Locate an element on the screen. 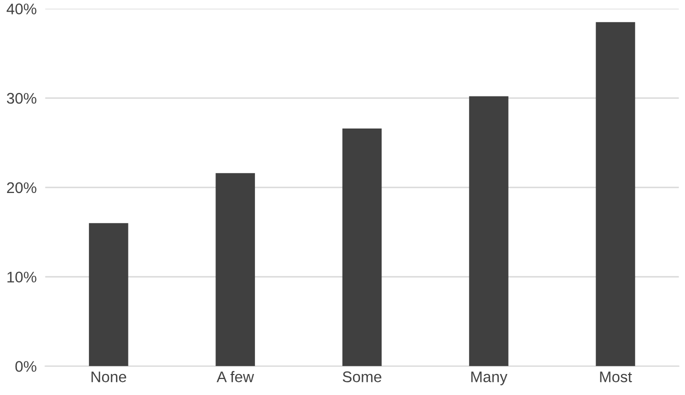  y-tick-label: 40% is located at coordinates (21, 9).